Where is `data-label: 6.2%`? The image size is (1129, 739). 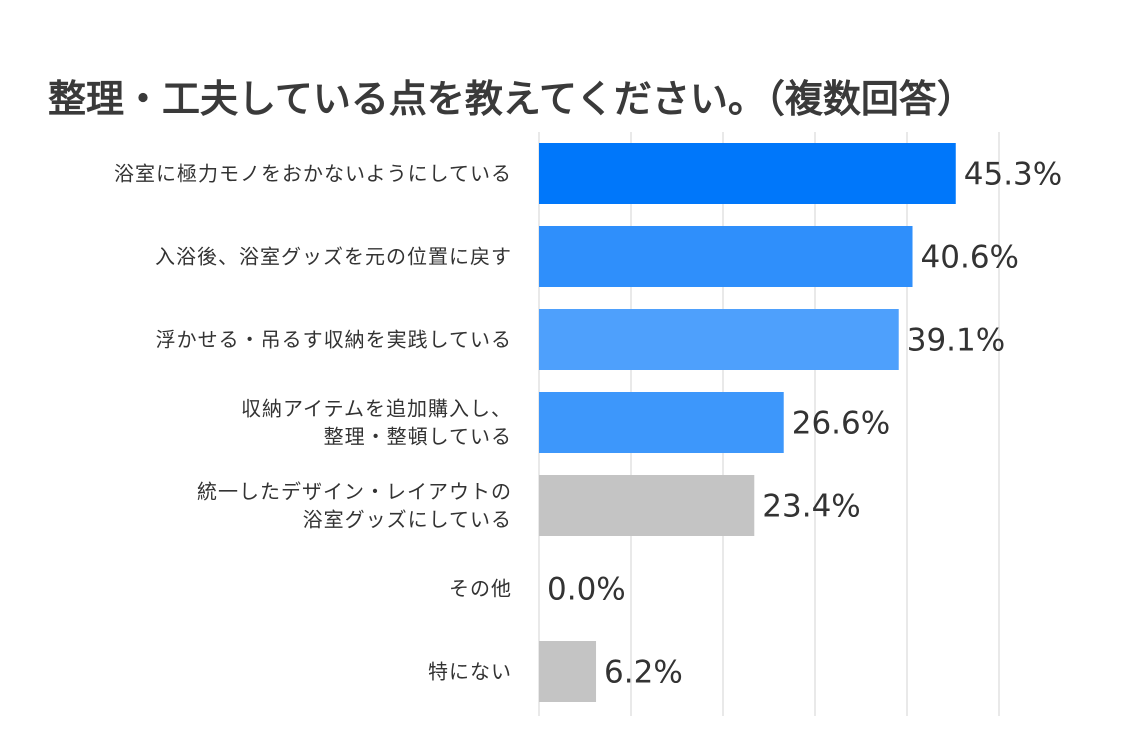
data-label: 6.2% is located at coordinates (643, 673).